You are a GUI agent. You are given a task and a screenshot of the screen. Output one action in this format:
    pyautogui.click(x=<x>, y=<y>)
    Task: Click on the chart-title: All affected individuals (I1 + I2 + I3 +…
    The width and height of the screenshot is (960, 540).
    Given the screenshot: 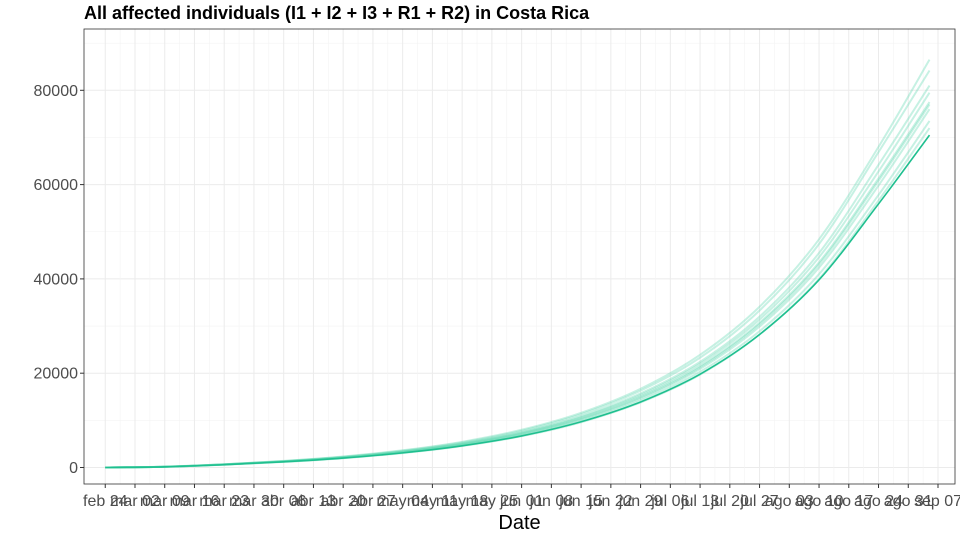 What is the action you would take?
    pyautogui.click(x=337, y=13)
    